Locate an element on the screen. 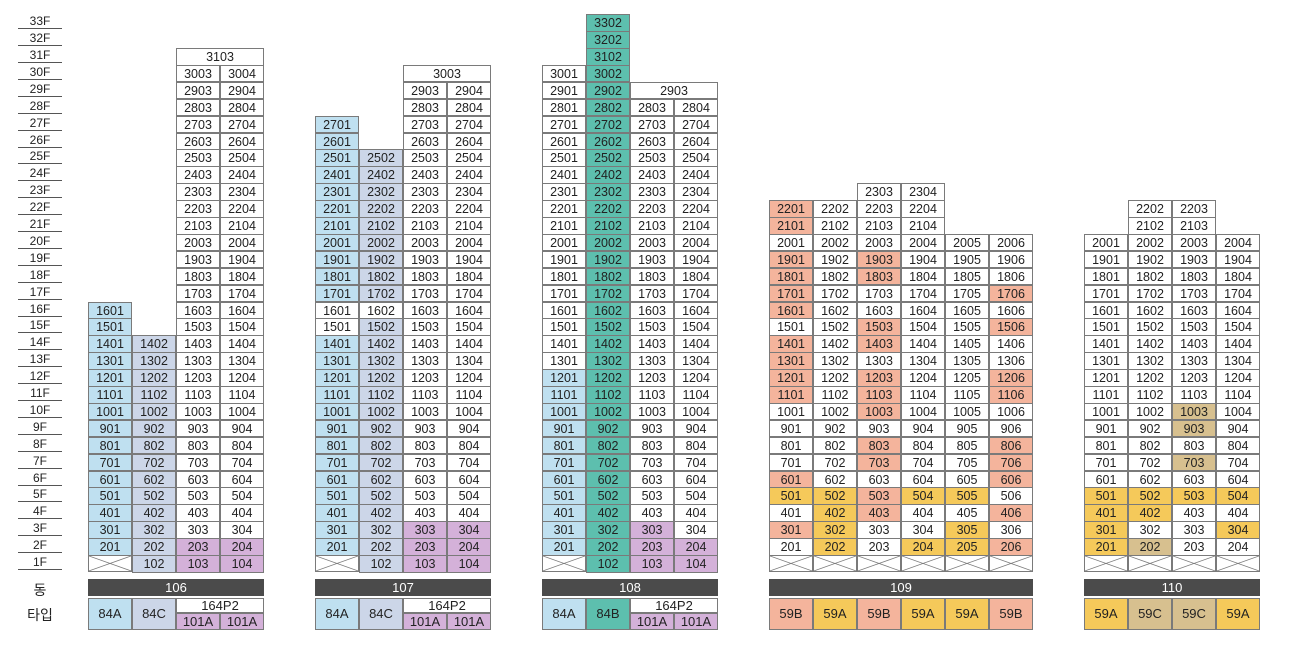  unit-cell: 1602 is located at coordinates (1150, 310).